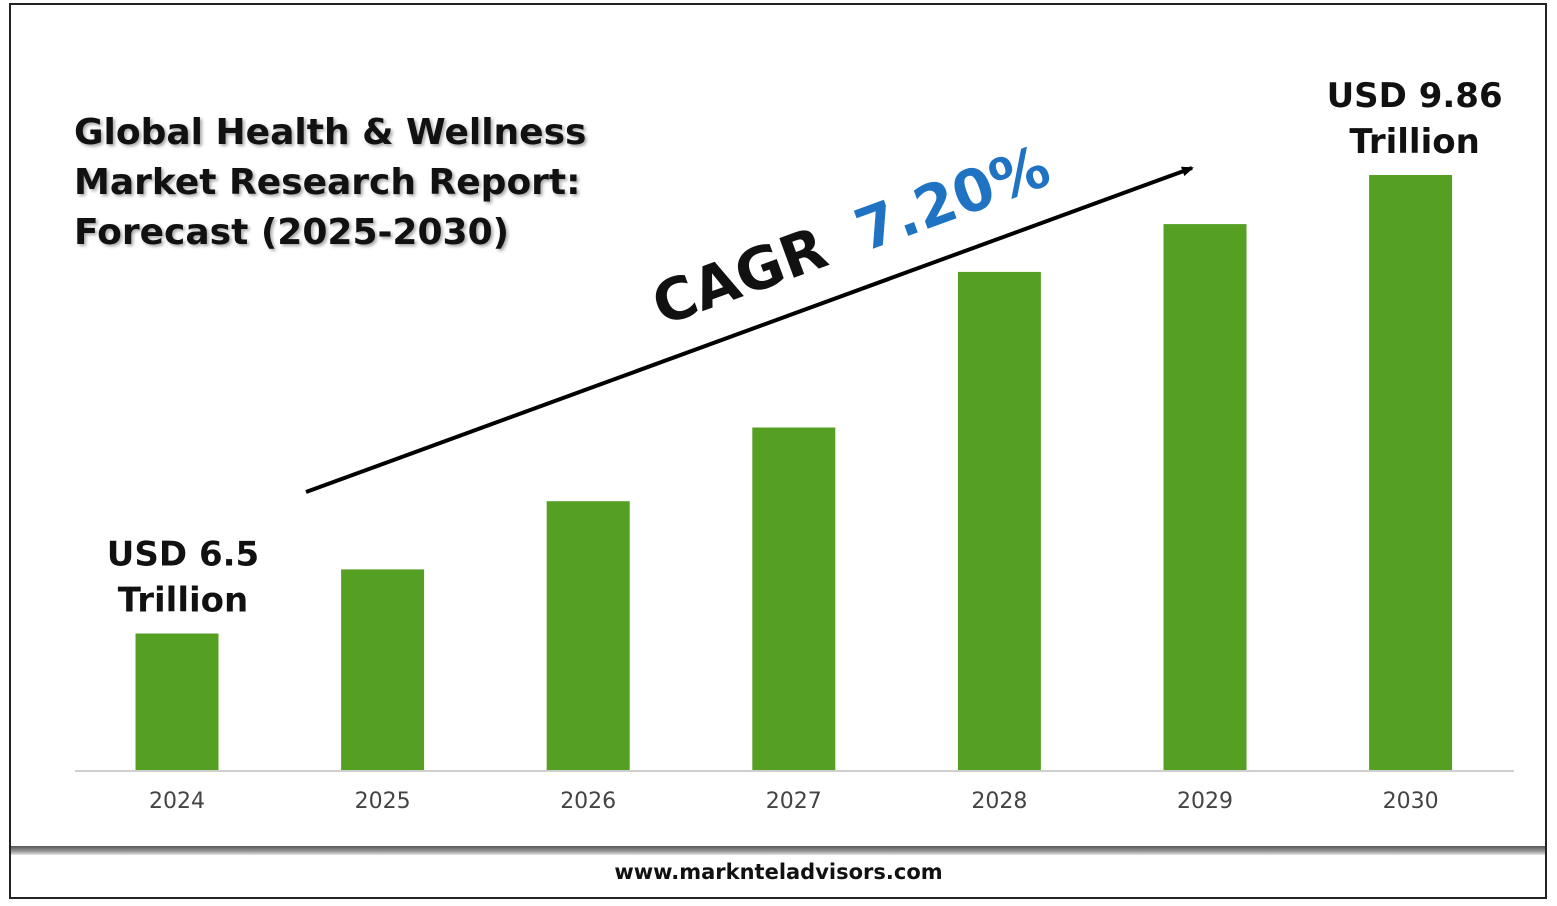 This screenshot has height=906, width=1557. I want to click on data-label-2024: USD 6.5 Trillion, so click(183, 578).